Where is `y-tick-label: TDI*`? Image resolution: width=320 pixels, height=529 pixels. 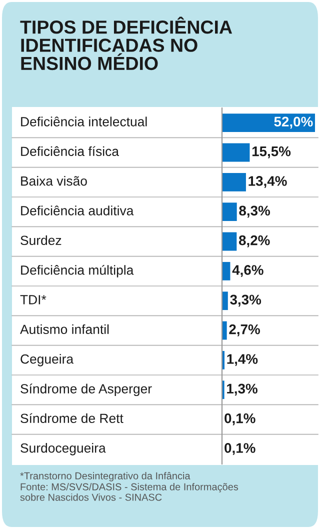
y-tick-label: TDI* is located at coordinates (33, 299).